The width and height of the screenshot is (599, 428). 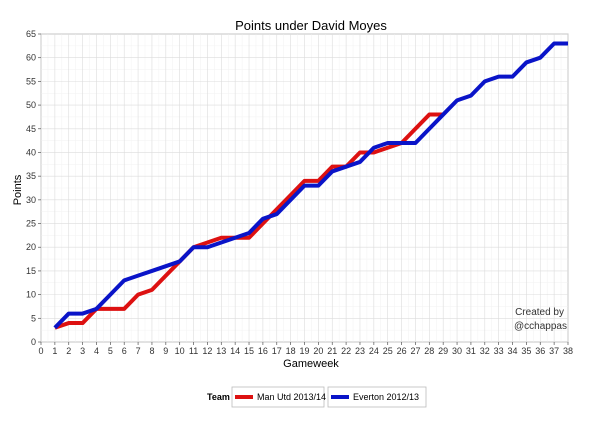 What do you see at coordinates (31, 152) in the screenshot?
I see `y-tick-label: 40` at bounding box center [31, 152].